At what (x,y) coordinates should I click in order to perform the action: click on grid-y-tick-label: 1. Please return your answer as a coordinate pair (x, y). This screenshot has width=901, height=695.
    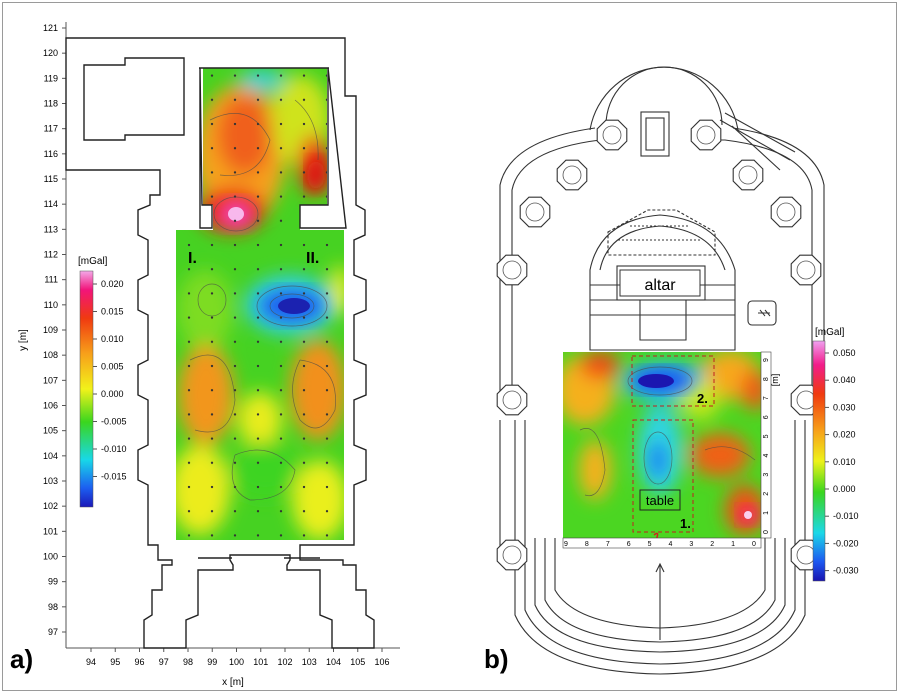
    Looking at the image, I should click on (766, 513).